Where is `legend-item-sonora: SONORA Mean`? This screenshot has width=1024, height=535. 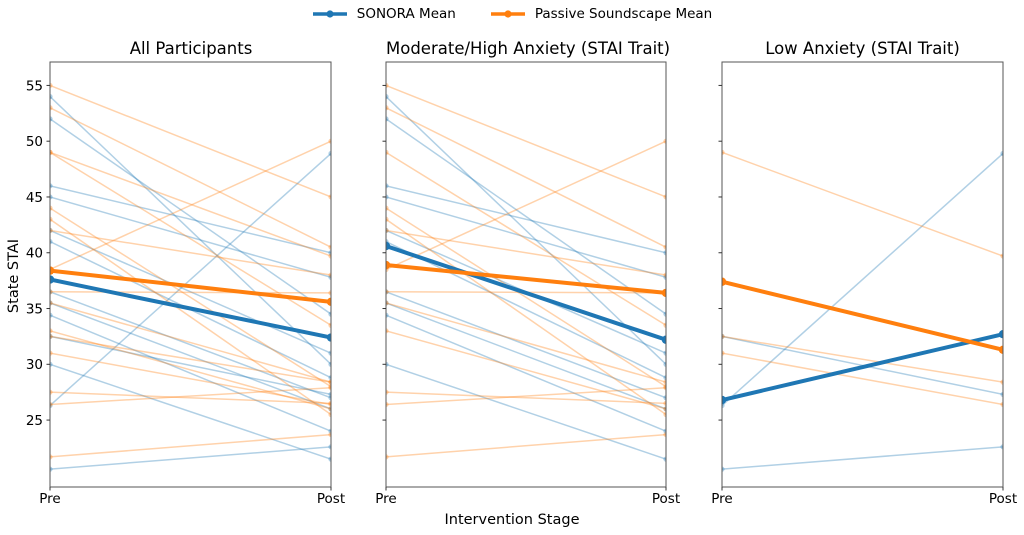
legend-item-sonora: SONORA Mean is located at coordinates (384, 14).